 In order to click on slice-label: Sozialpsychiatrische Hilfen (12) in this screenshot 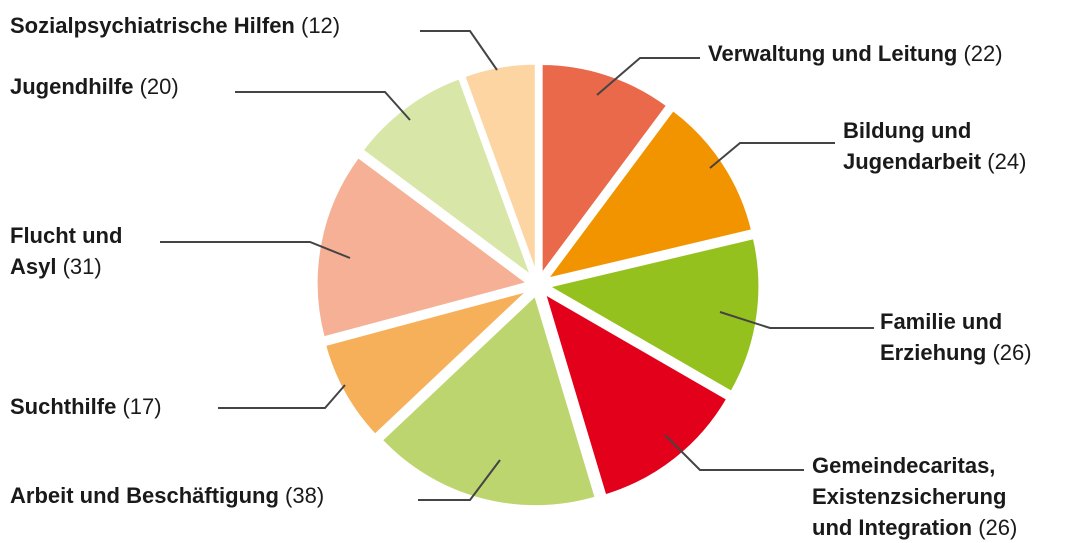, I will do `click(175, 25)`.